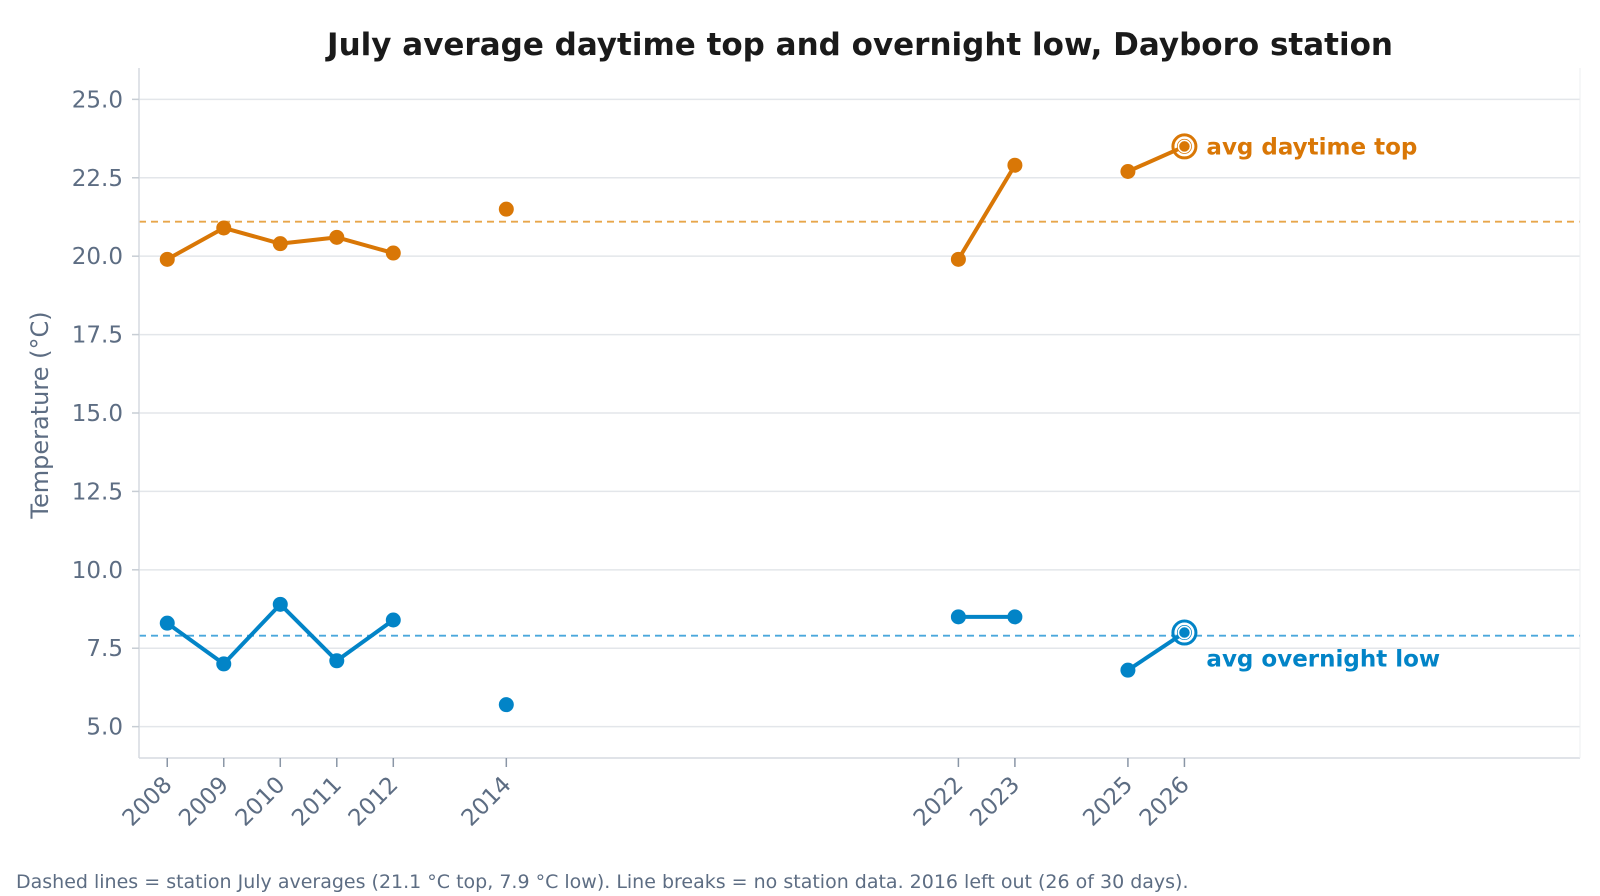 The height and width of the screenshot is (896, 1600). I want to click on line-segment-overnight-low, so click(280, 634).